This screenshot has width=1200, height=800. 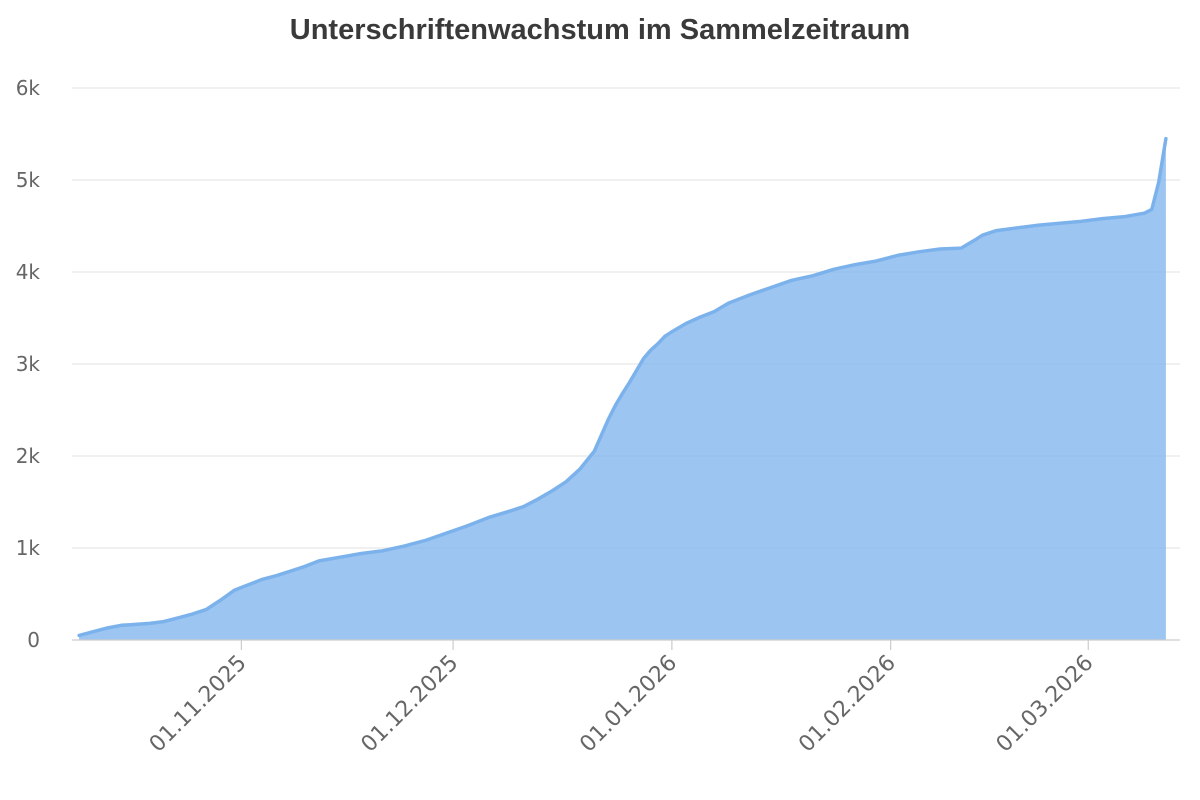 I want to click on y-tick-label: 0, so click(x=33, y=640).